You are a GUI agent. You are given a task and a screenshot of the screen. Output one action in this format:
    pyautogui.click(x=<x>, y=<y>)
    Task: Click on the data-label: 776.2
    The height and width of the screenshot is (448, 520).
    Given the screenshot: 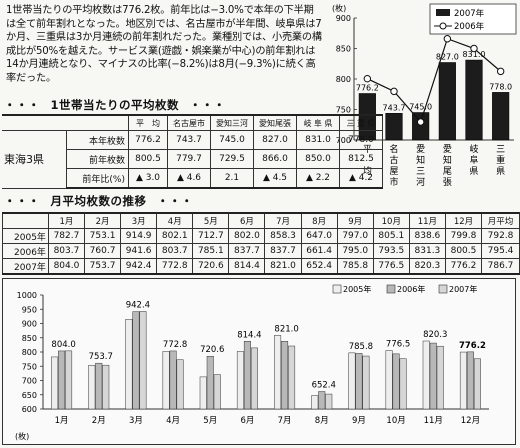 What is the action you would take?
    pyautogui.click(x=472, y=346)
    